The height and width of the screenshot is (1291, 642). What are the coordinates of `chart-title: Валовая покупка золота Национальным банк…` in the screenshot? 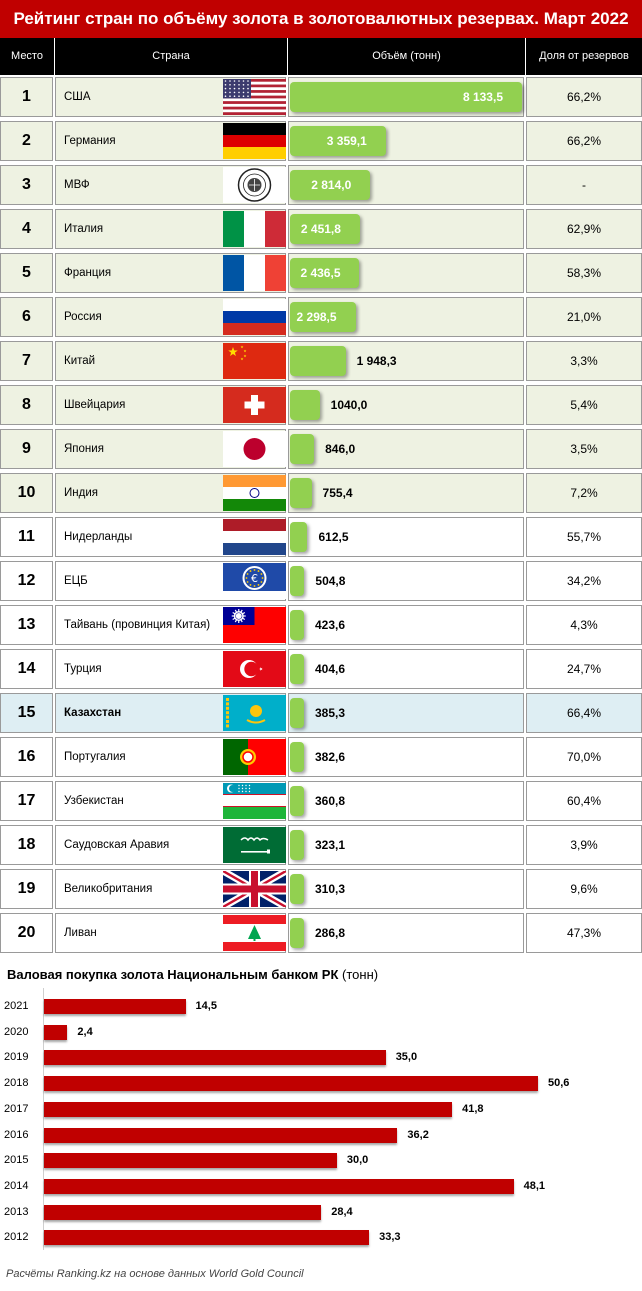 It's located at (193, 974).